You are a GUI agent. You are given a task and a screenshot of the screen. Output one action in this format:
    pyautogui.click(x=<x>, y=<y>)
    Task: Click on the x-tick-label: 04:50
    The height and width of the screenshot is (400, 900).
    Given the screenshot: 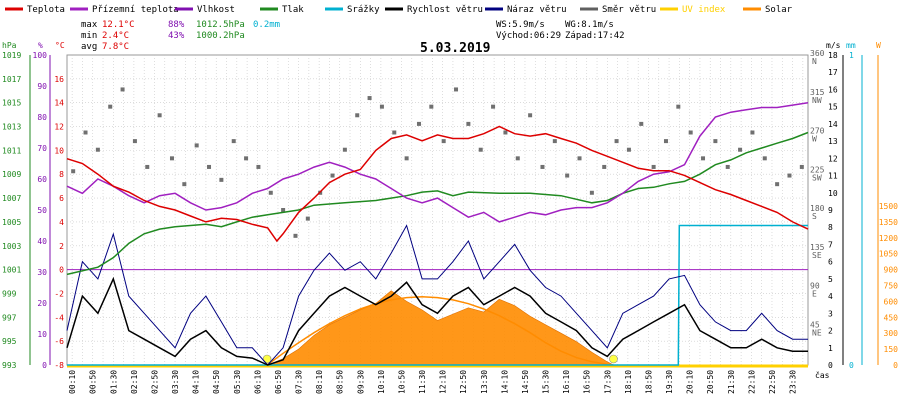 What is the action you would take?
    pyautogui.click(x=216, y=382)
    